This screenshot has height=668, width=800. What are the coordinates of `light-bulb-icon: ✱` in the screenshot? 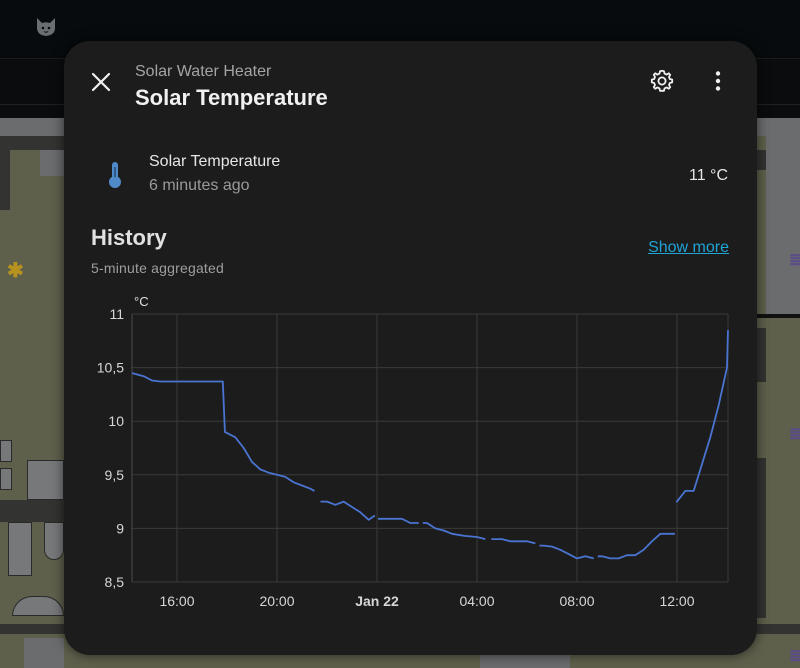 It's located at (15, 271).